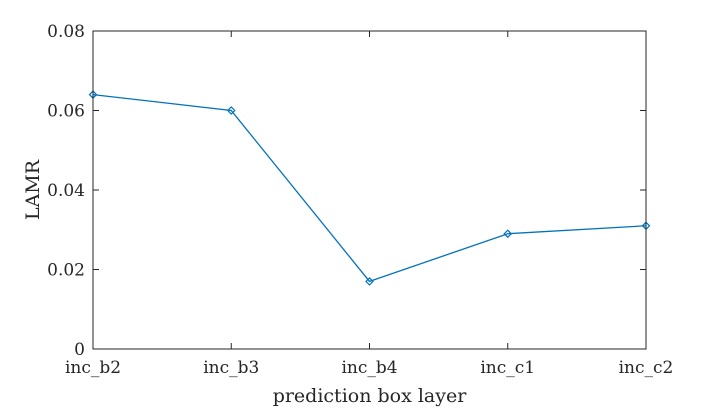 This screenshot has height=411, width=714. What do you see at coordinates (369, 368) in the screenshot?
I see `x-tick-label: inc_b4` at bounding box center [369, 368].